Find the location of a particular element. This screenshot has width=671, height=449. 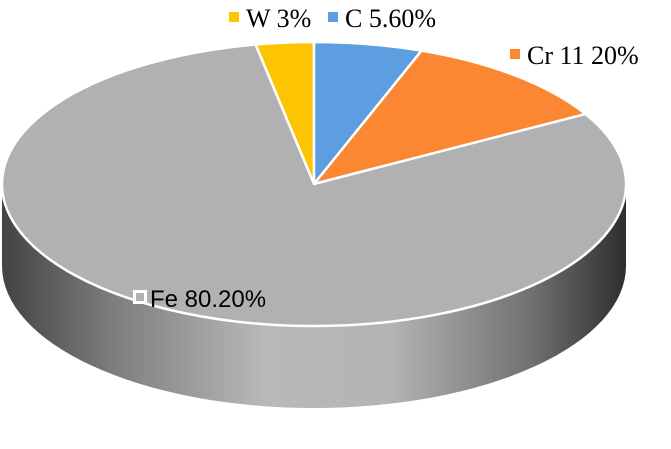

legend-marker-c is located at coordinates (333, 17).